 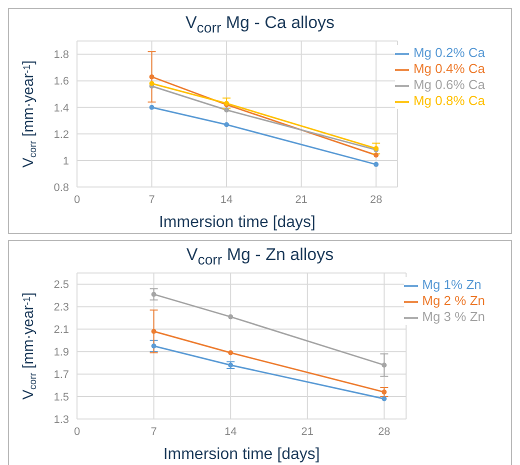 What do you see at coordinates (453, 300) in the screenshot?
I see `legend-label: Mg 2 % Zn` at bounding box center [453, 300].